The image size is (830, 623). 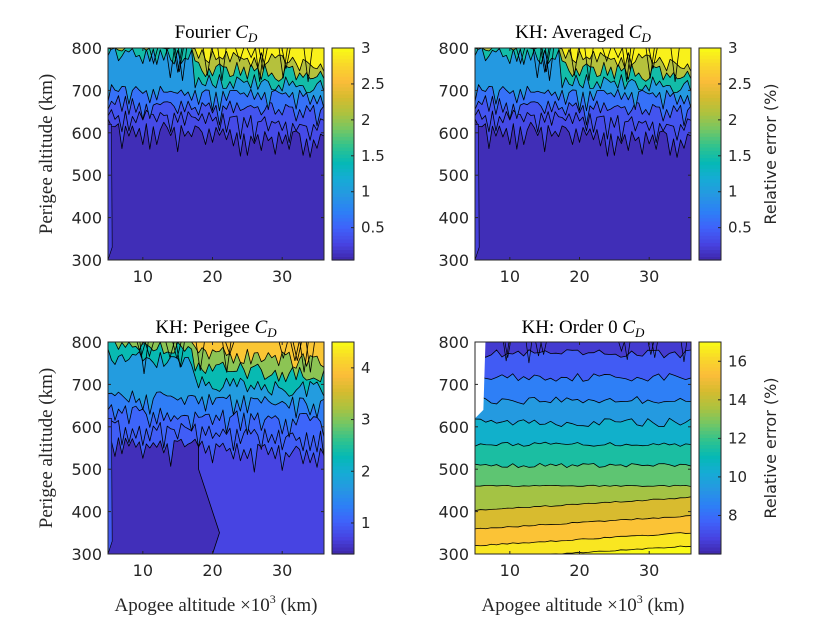 I want to click on contour-band, so click(x=583, y=60).